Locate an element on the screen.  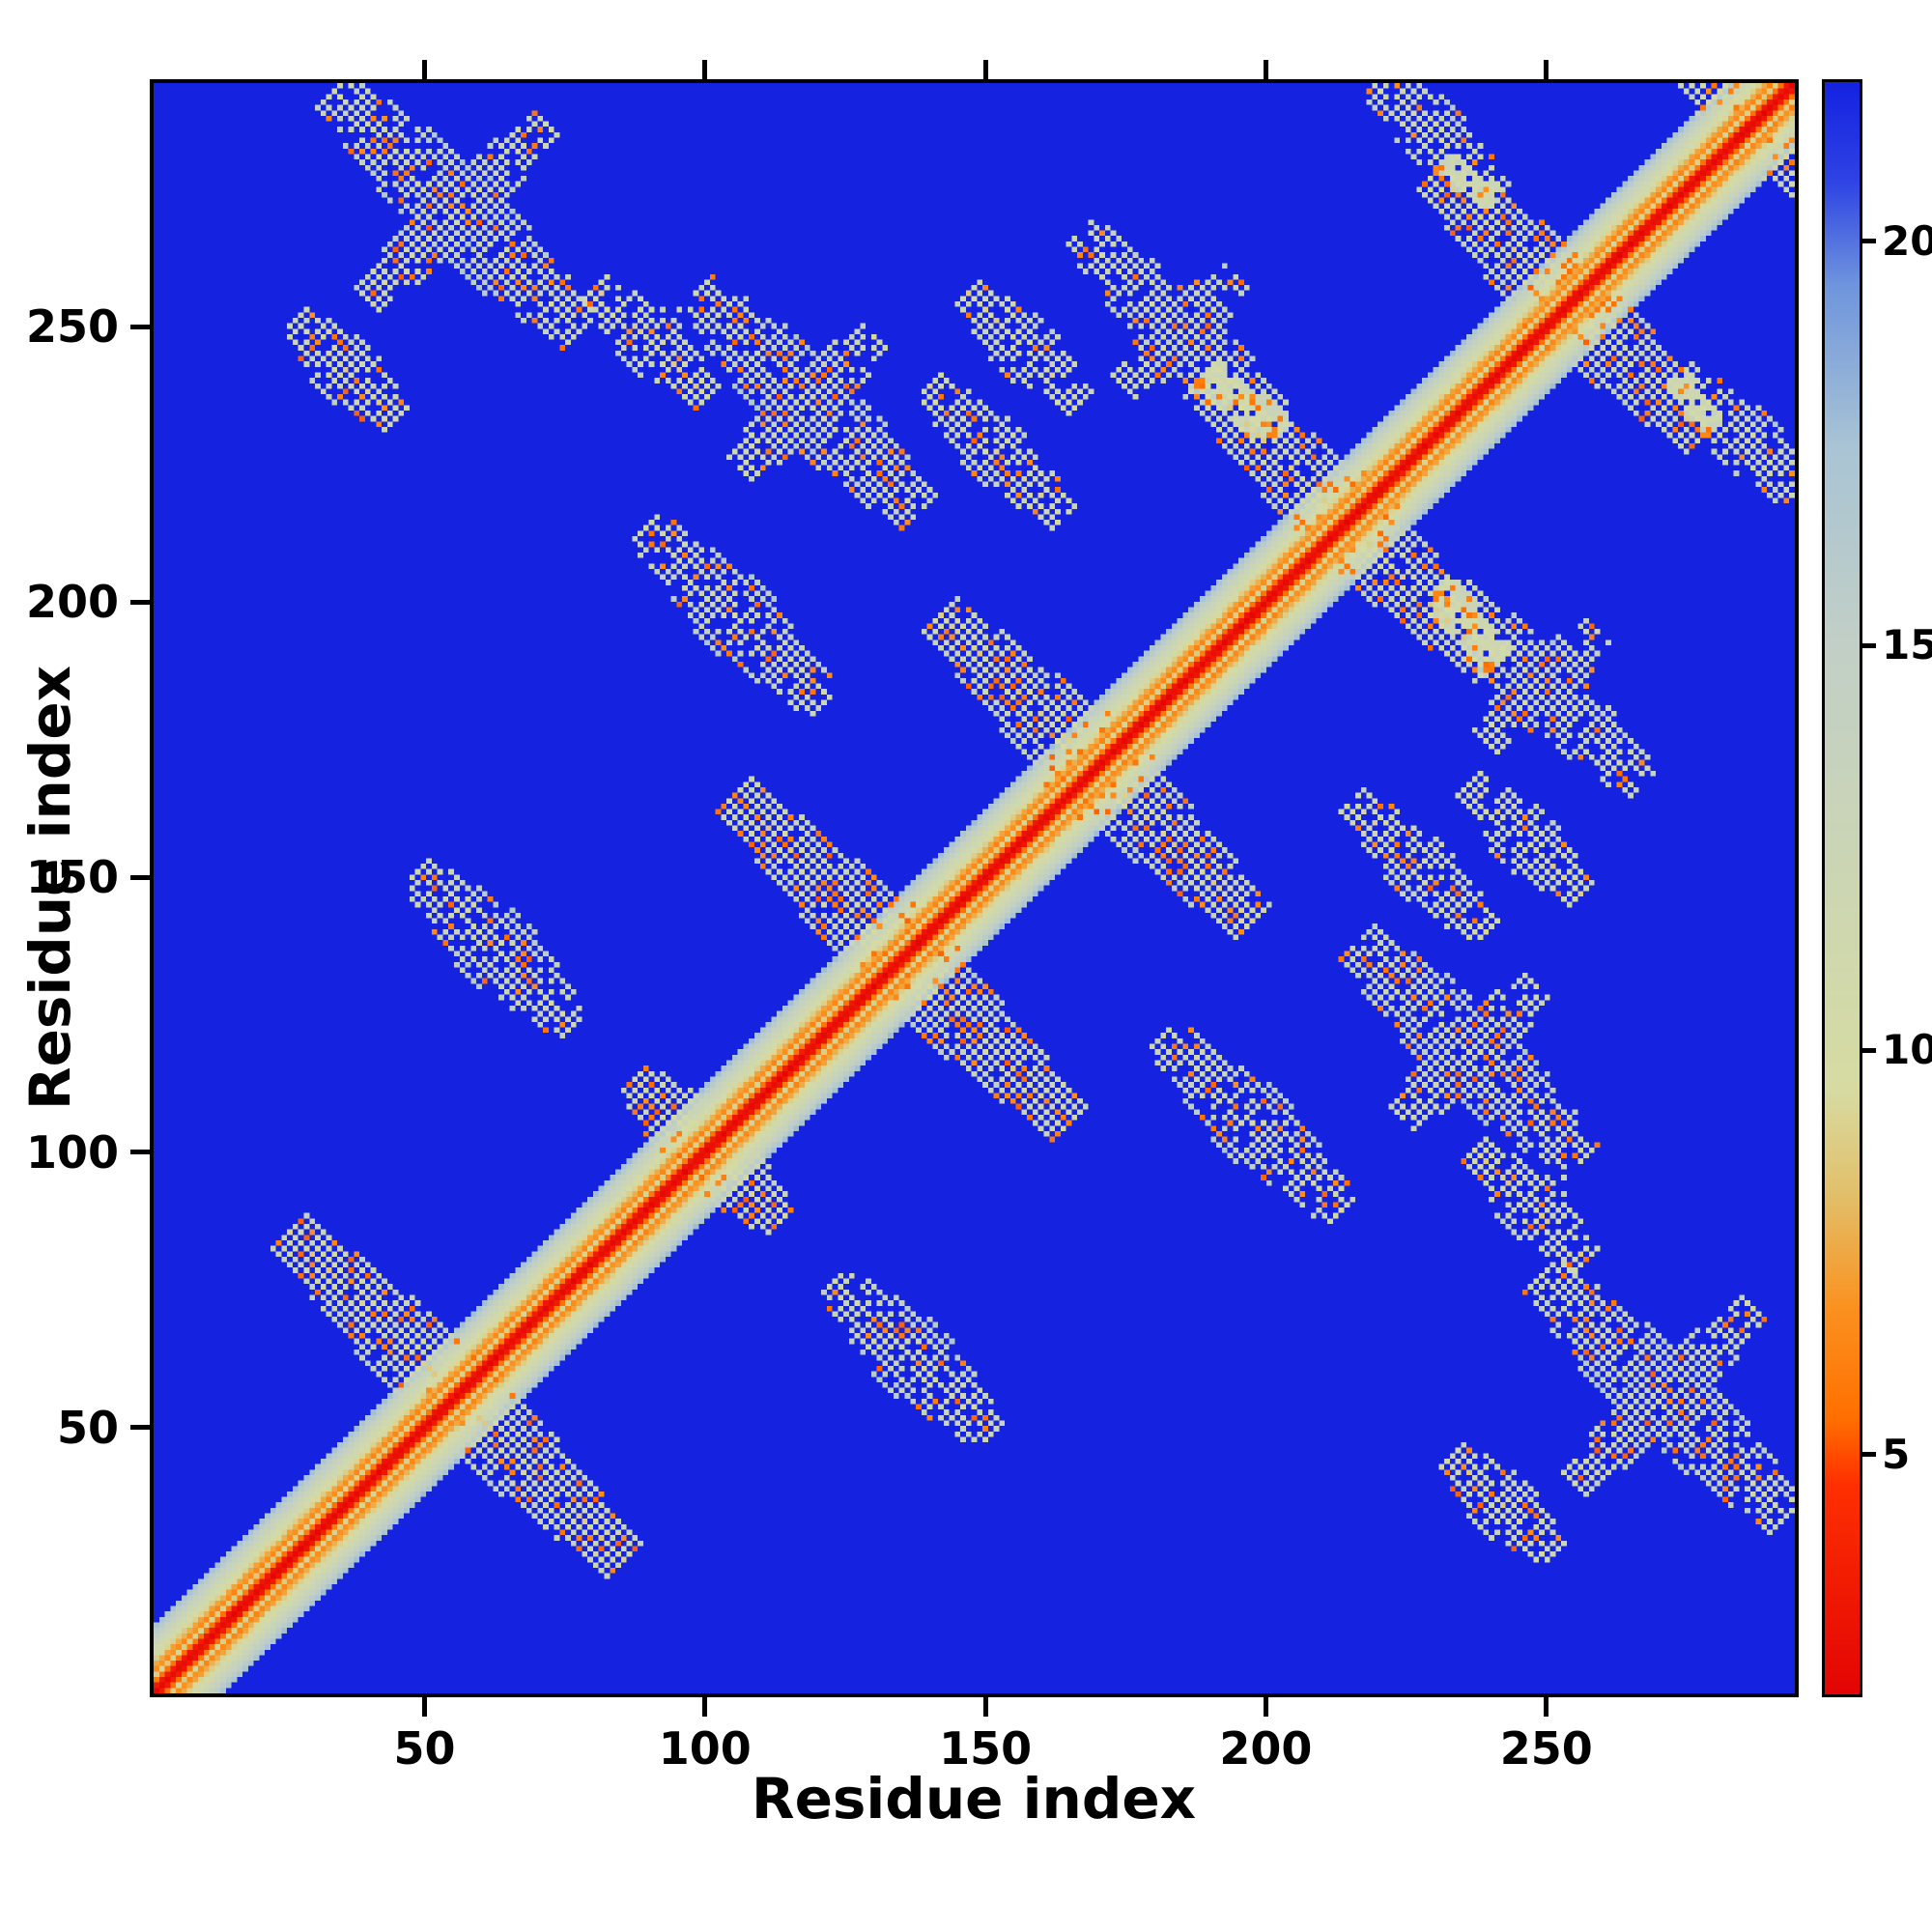
x-tick-label: 50 is located at coordinates (424, 1748).